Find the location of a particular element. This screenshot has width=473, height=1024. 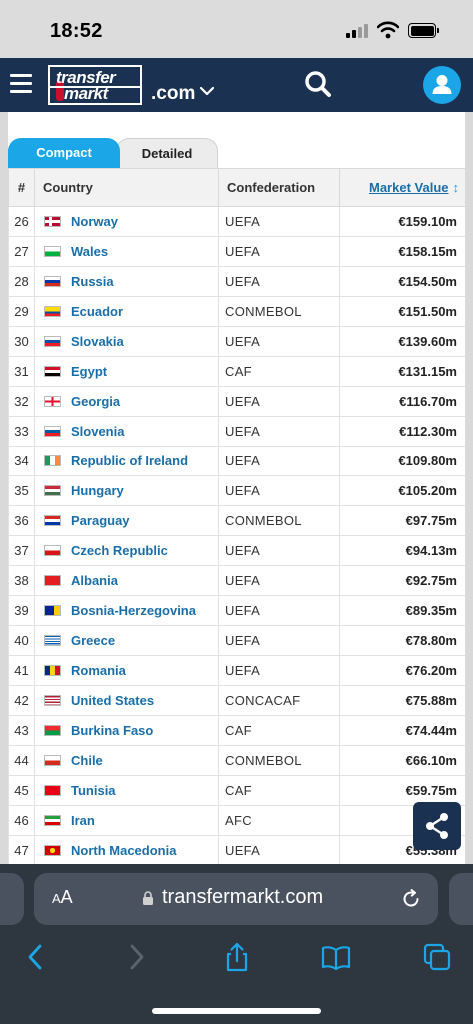

reload-icon is located at coordinates (411, 899).